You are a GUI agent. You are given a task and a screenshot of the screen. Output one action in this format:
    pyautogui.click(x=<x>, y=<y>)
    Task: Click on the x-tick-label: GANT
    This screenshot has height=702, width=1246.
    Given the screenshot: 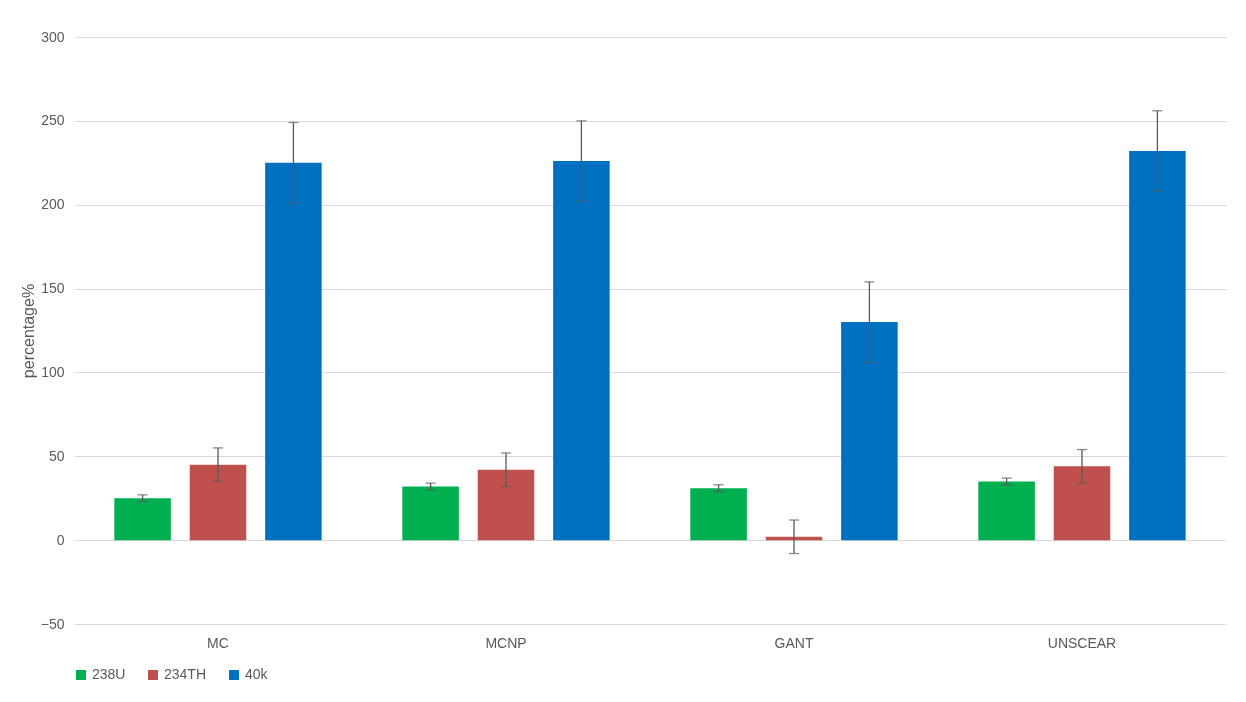 What is the action you would take?
    pyautogui.click(x=794, y=642)
    